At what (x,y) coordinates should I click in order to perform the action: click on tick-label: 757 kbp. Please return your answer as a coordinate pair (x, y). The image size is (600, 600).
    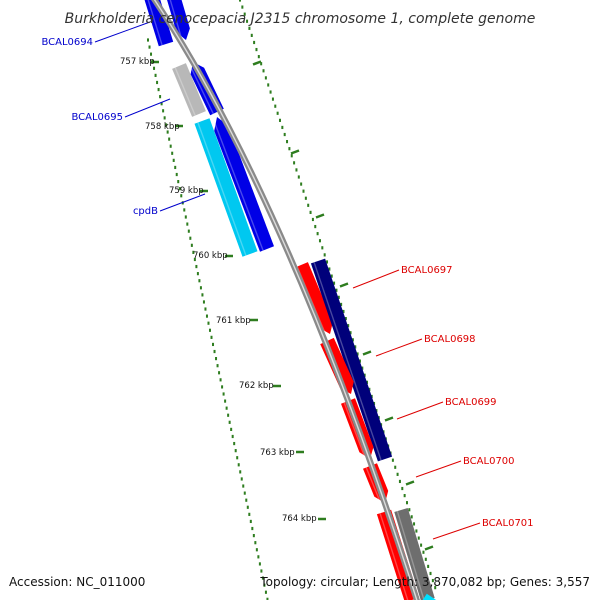
    Looking at the image, I should click on (137, 62).